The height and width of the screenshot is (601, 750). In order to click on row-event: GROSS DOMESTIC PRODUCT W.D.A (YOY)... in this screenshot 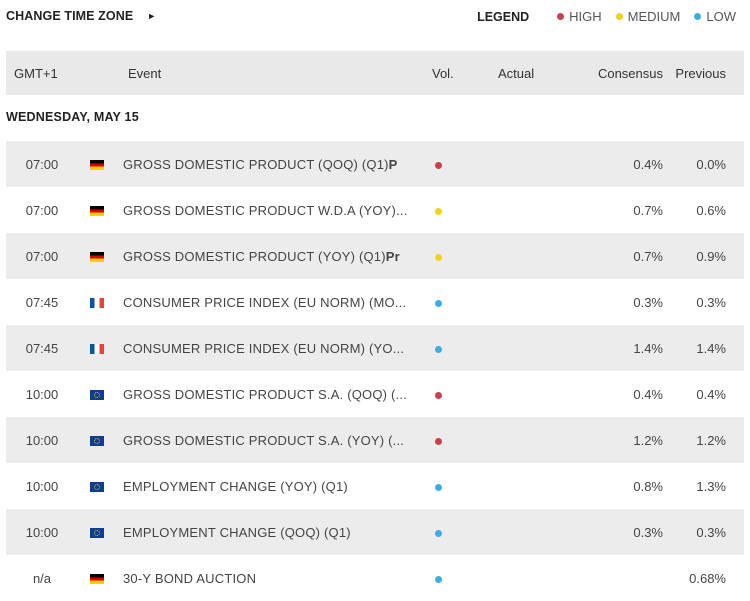, I will do `click(268, 210)`.